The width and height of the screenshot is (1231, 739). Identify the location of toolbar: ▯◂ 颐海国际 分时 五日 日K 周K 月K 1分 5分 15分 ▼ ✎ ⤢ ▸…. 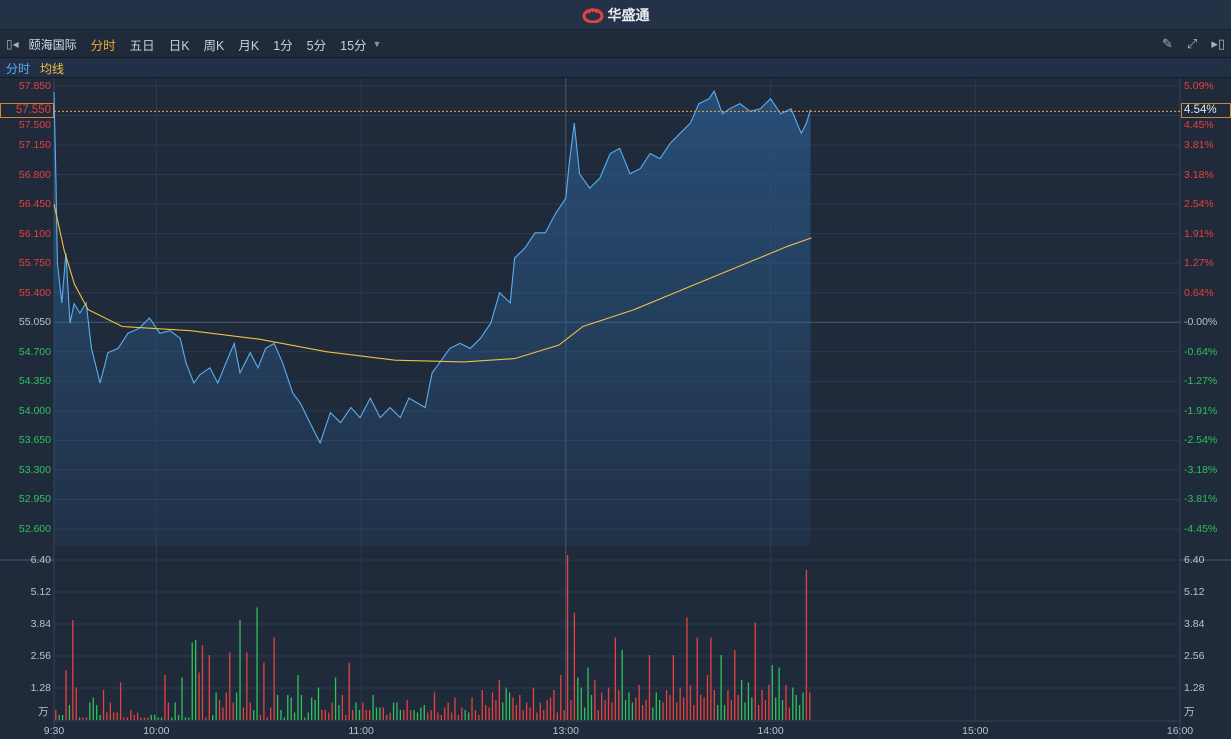
(615, 44).